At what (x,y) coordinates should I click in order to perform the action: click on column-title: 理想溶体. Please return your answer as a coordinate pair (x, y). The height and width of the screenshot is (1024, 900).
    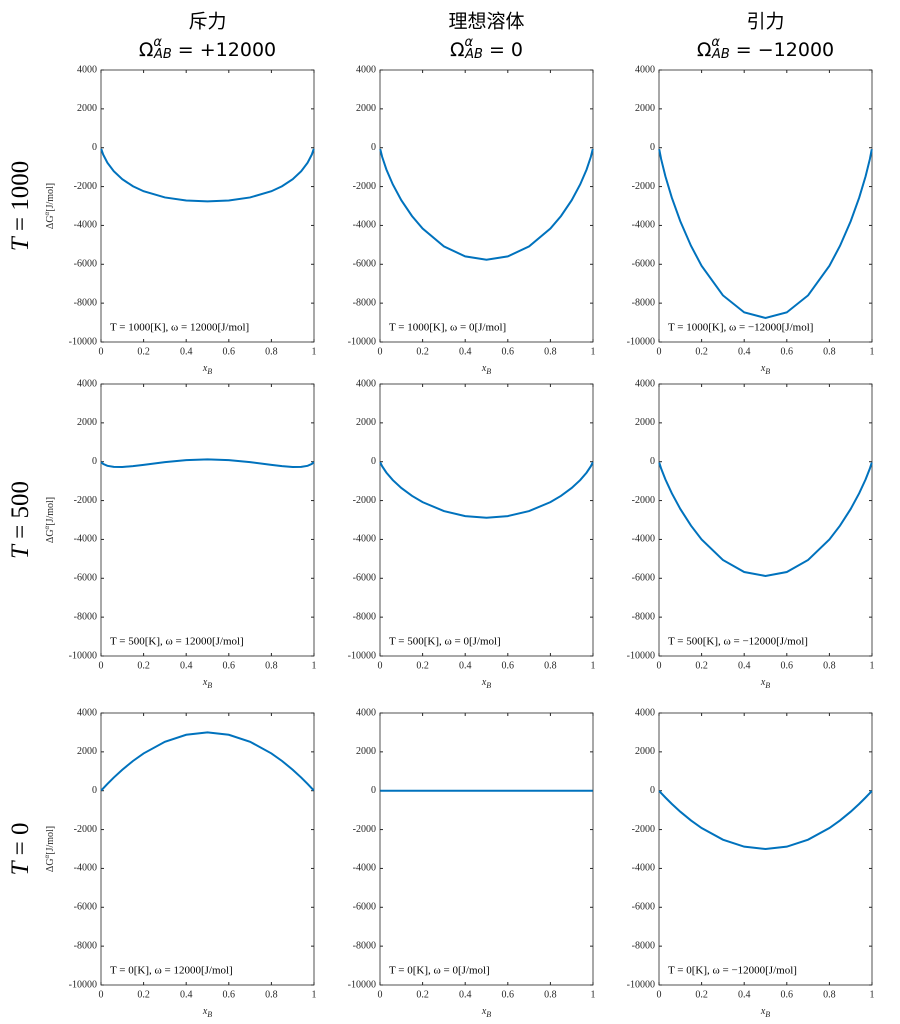
    Looking at the image, I should click on (486, 22).